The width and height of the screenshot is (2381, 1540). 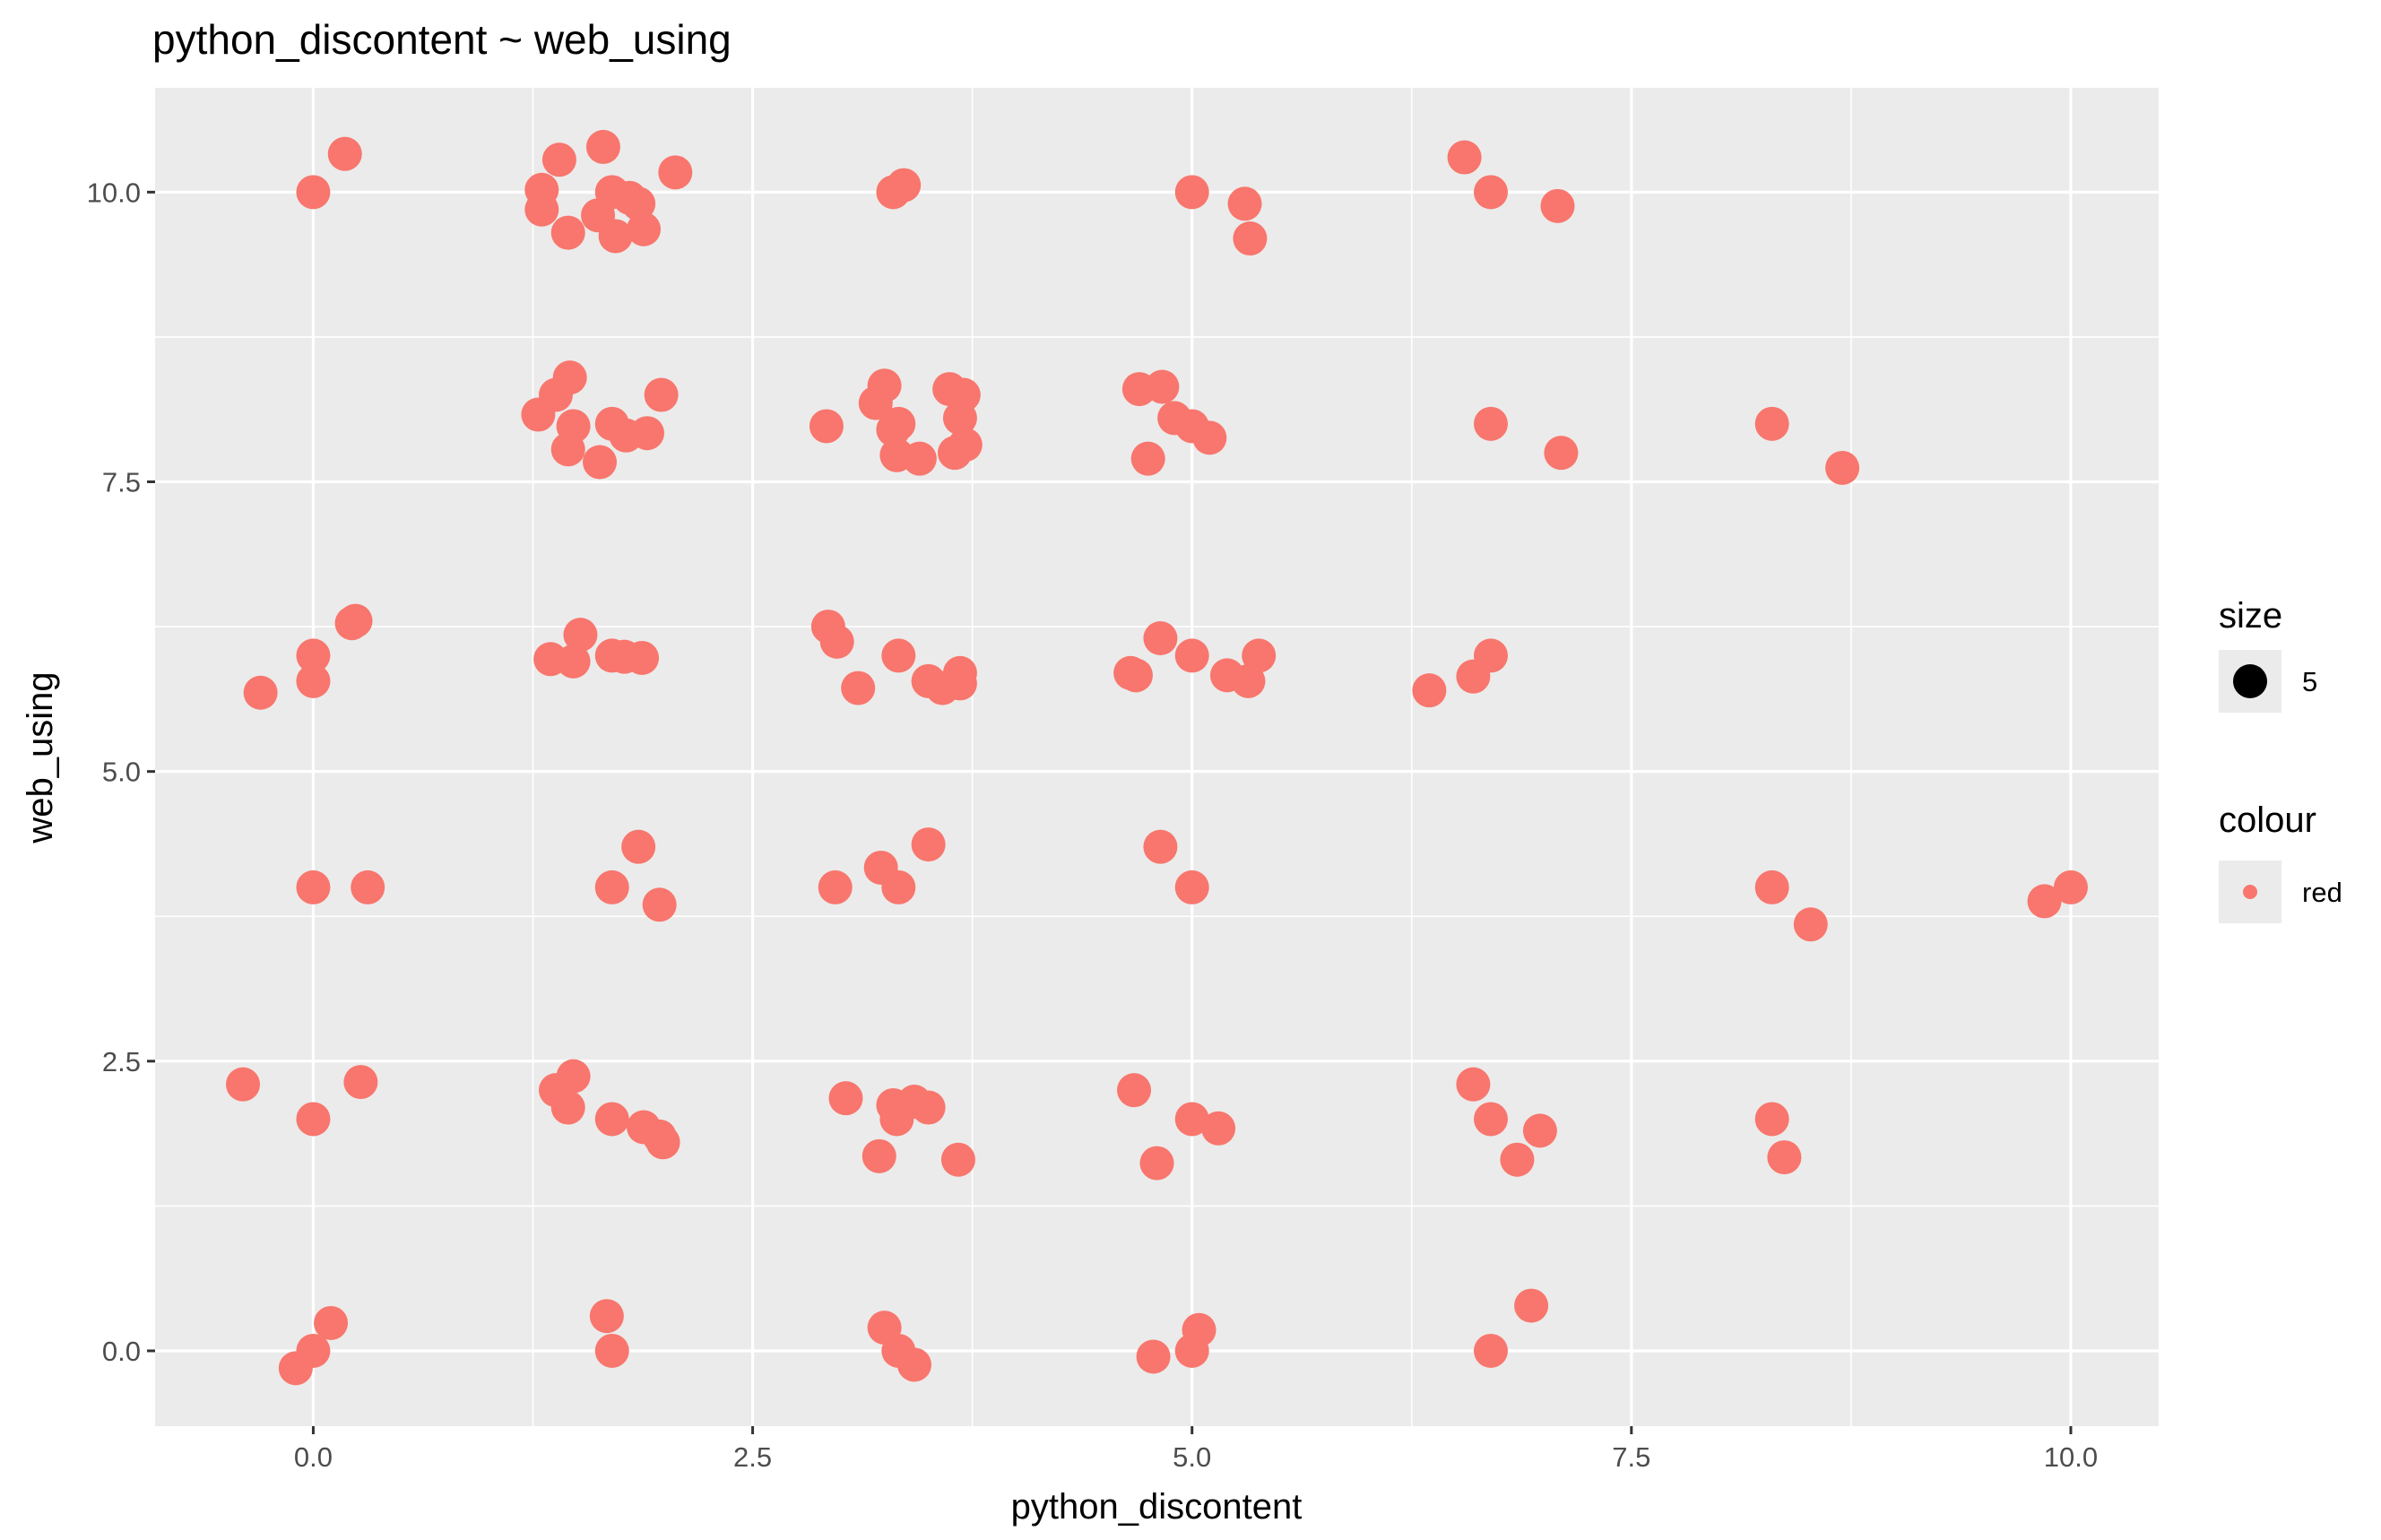 What do you see at coordinates (313, 1457) in the screenshot?
I see `x-tick-label: 0.0` at bounding box center [313, 1457].